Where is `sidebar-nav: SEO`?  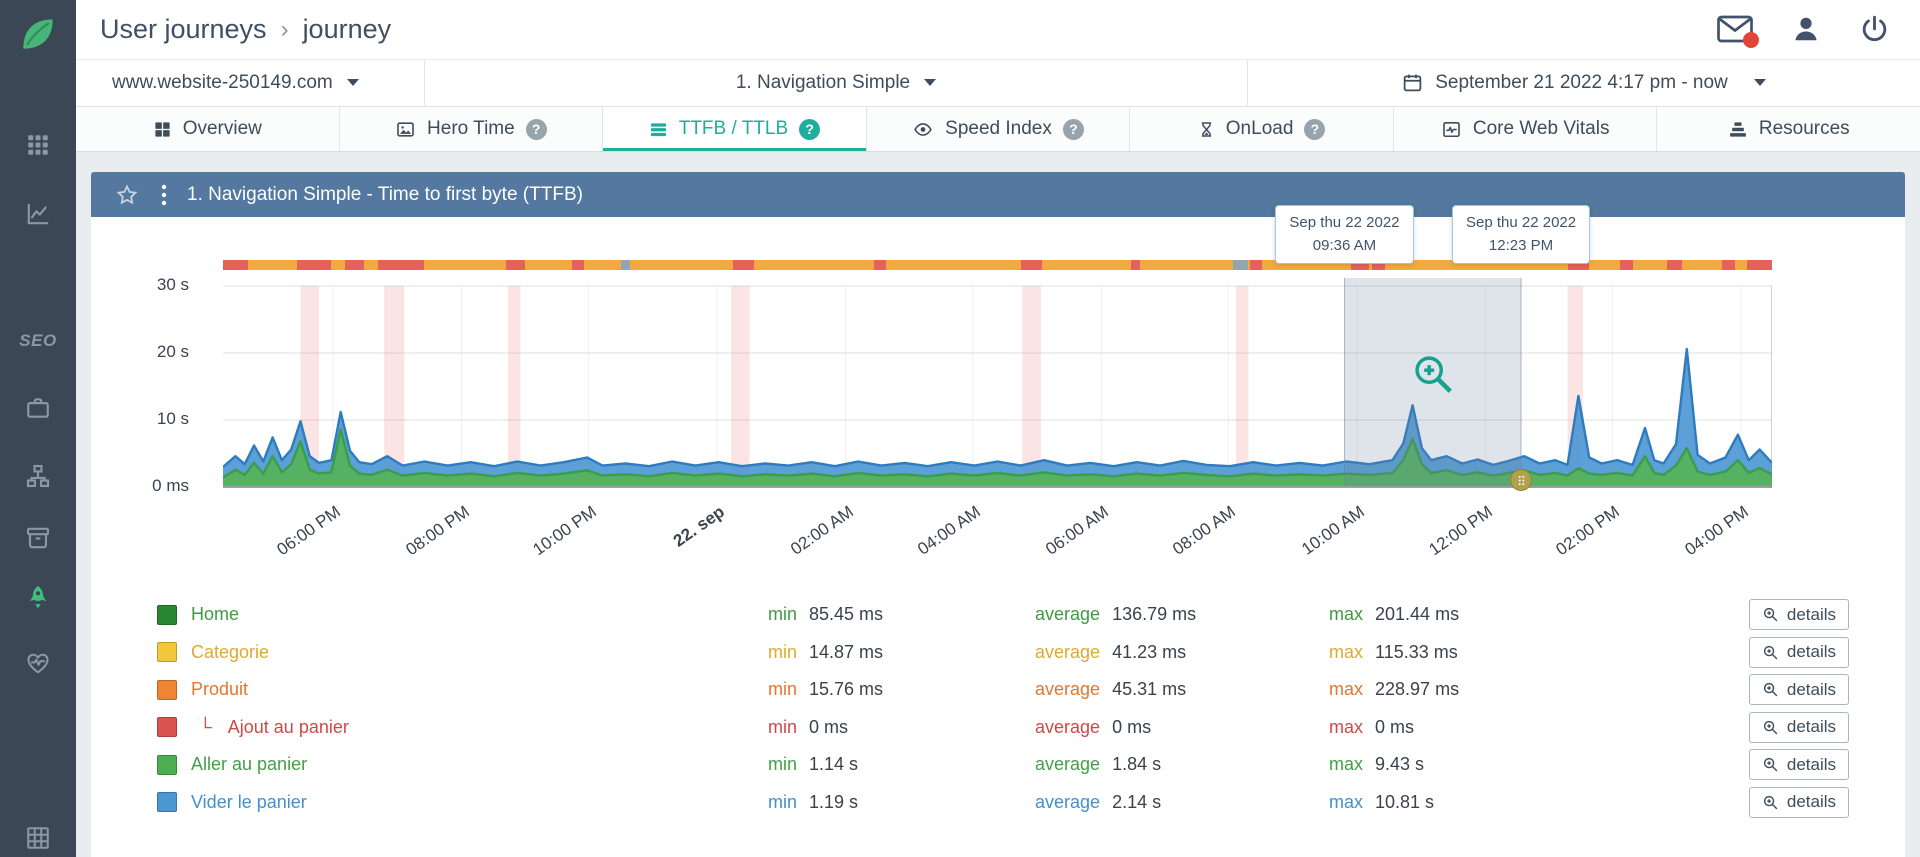 sidebar-nav: SEO is located at coordinates (38, 455).